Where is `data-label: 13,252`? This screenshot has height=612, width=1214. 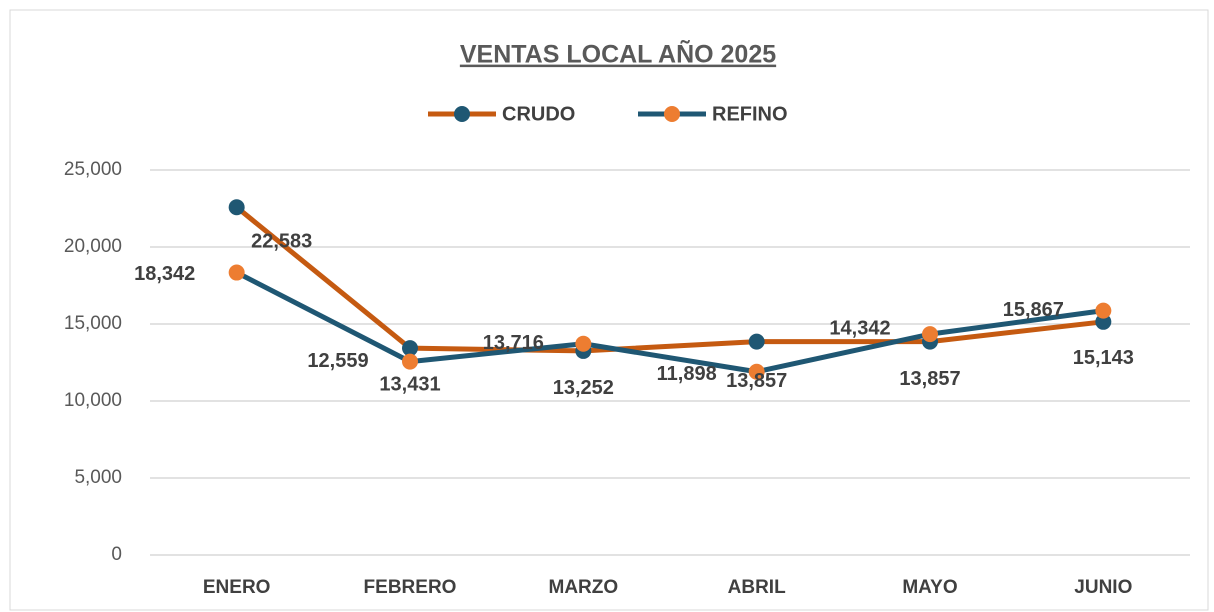
data-label: 13,252 is located at coordinates (583, 388).